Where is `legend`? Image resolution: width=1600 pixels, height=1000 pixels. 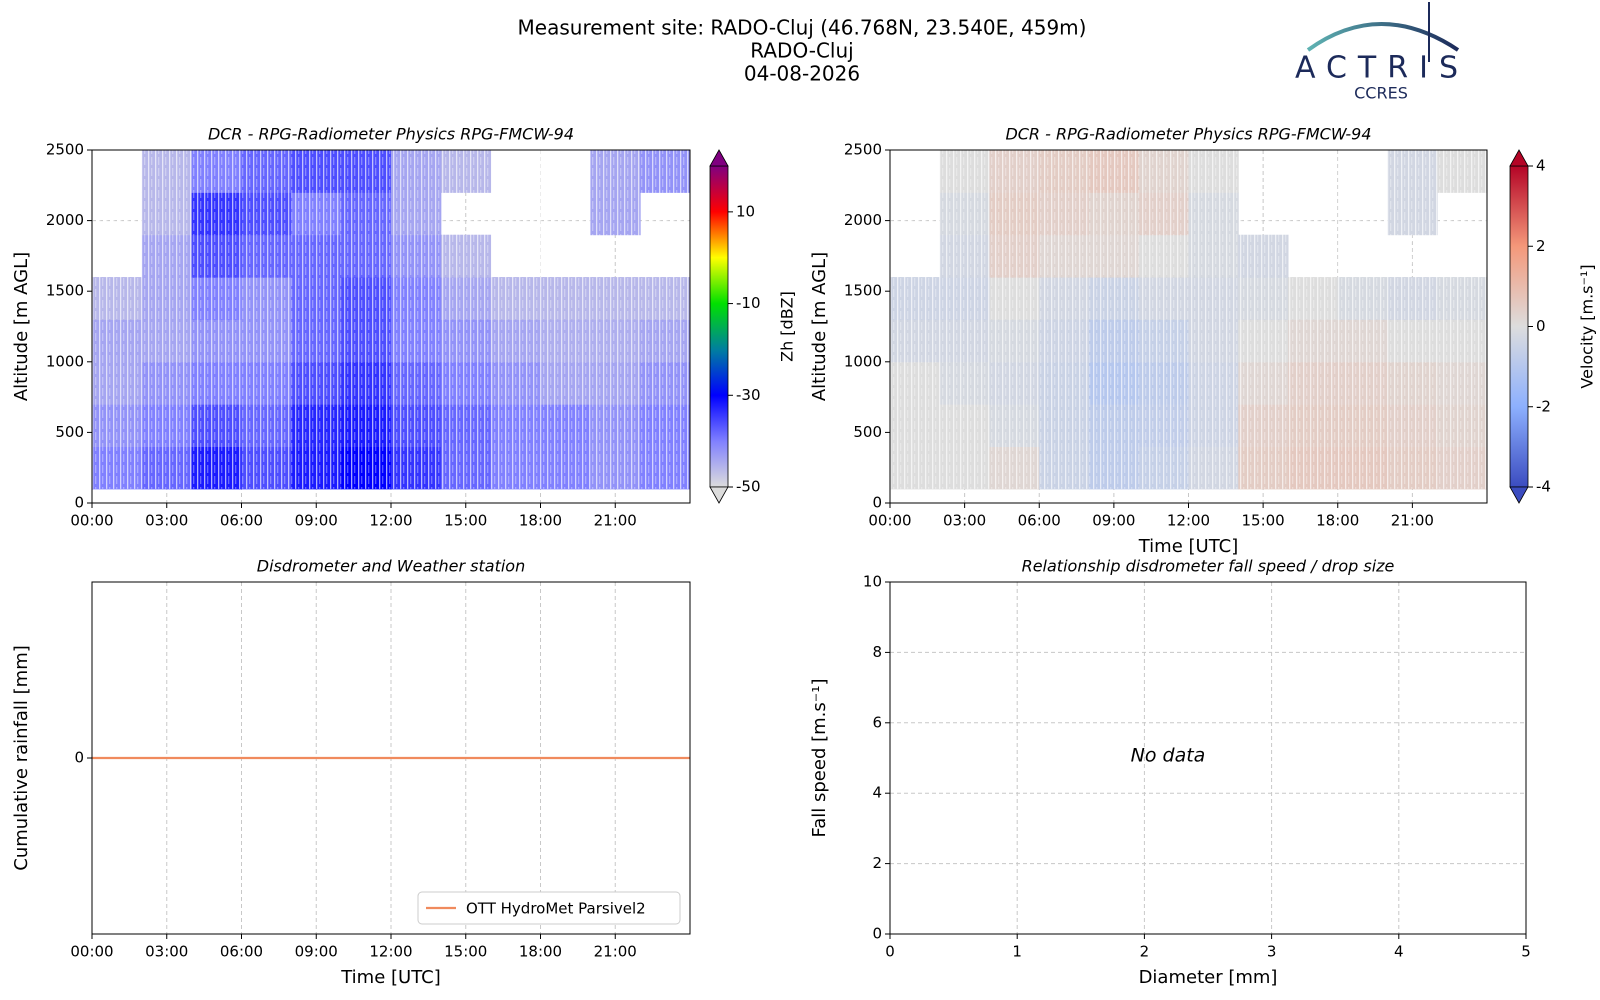
legend is located at coordinates (549, 908).